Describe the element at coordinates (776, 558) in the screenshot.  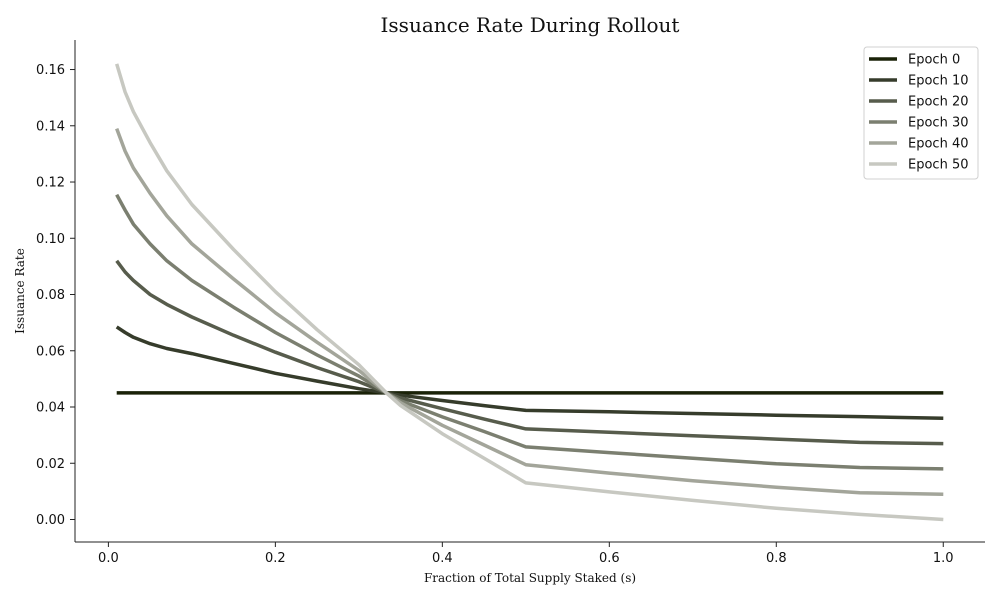
I see `x-tick-label: 0.8` at that location.